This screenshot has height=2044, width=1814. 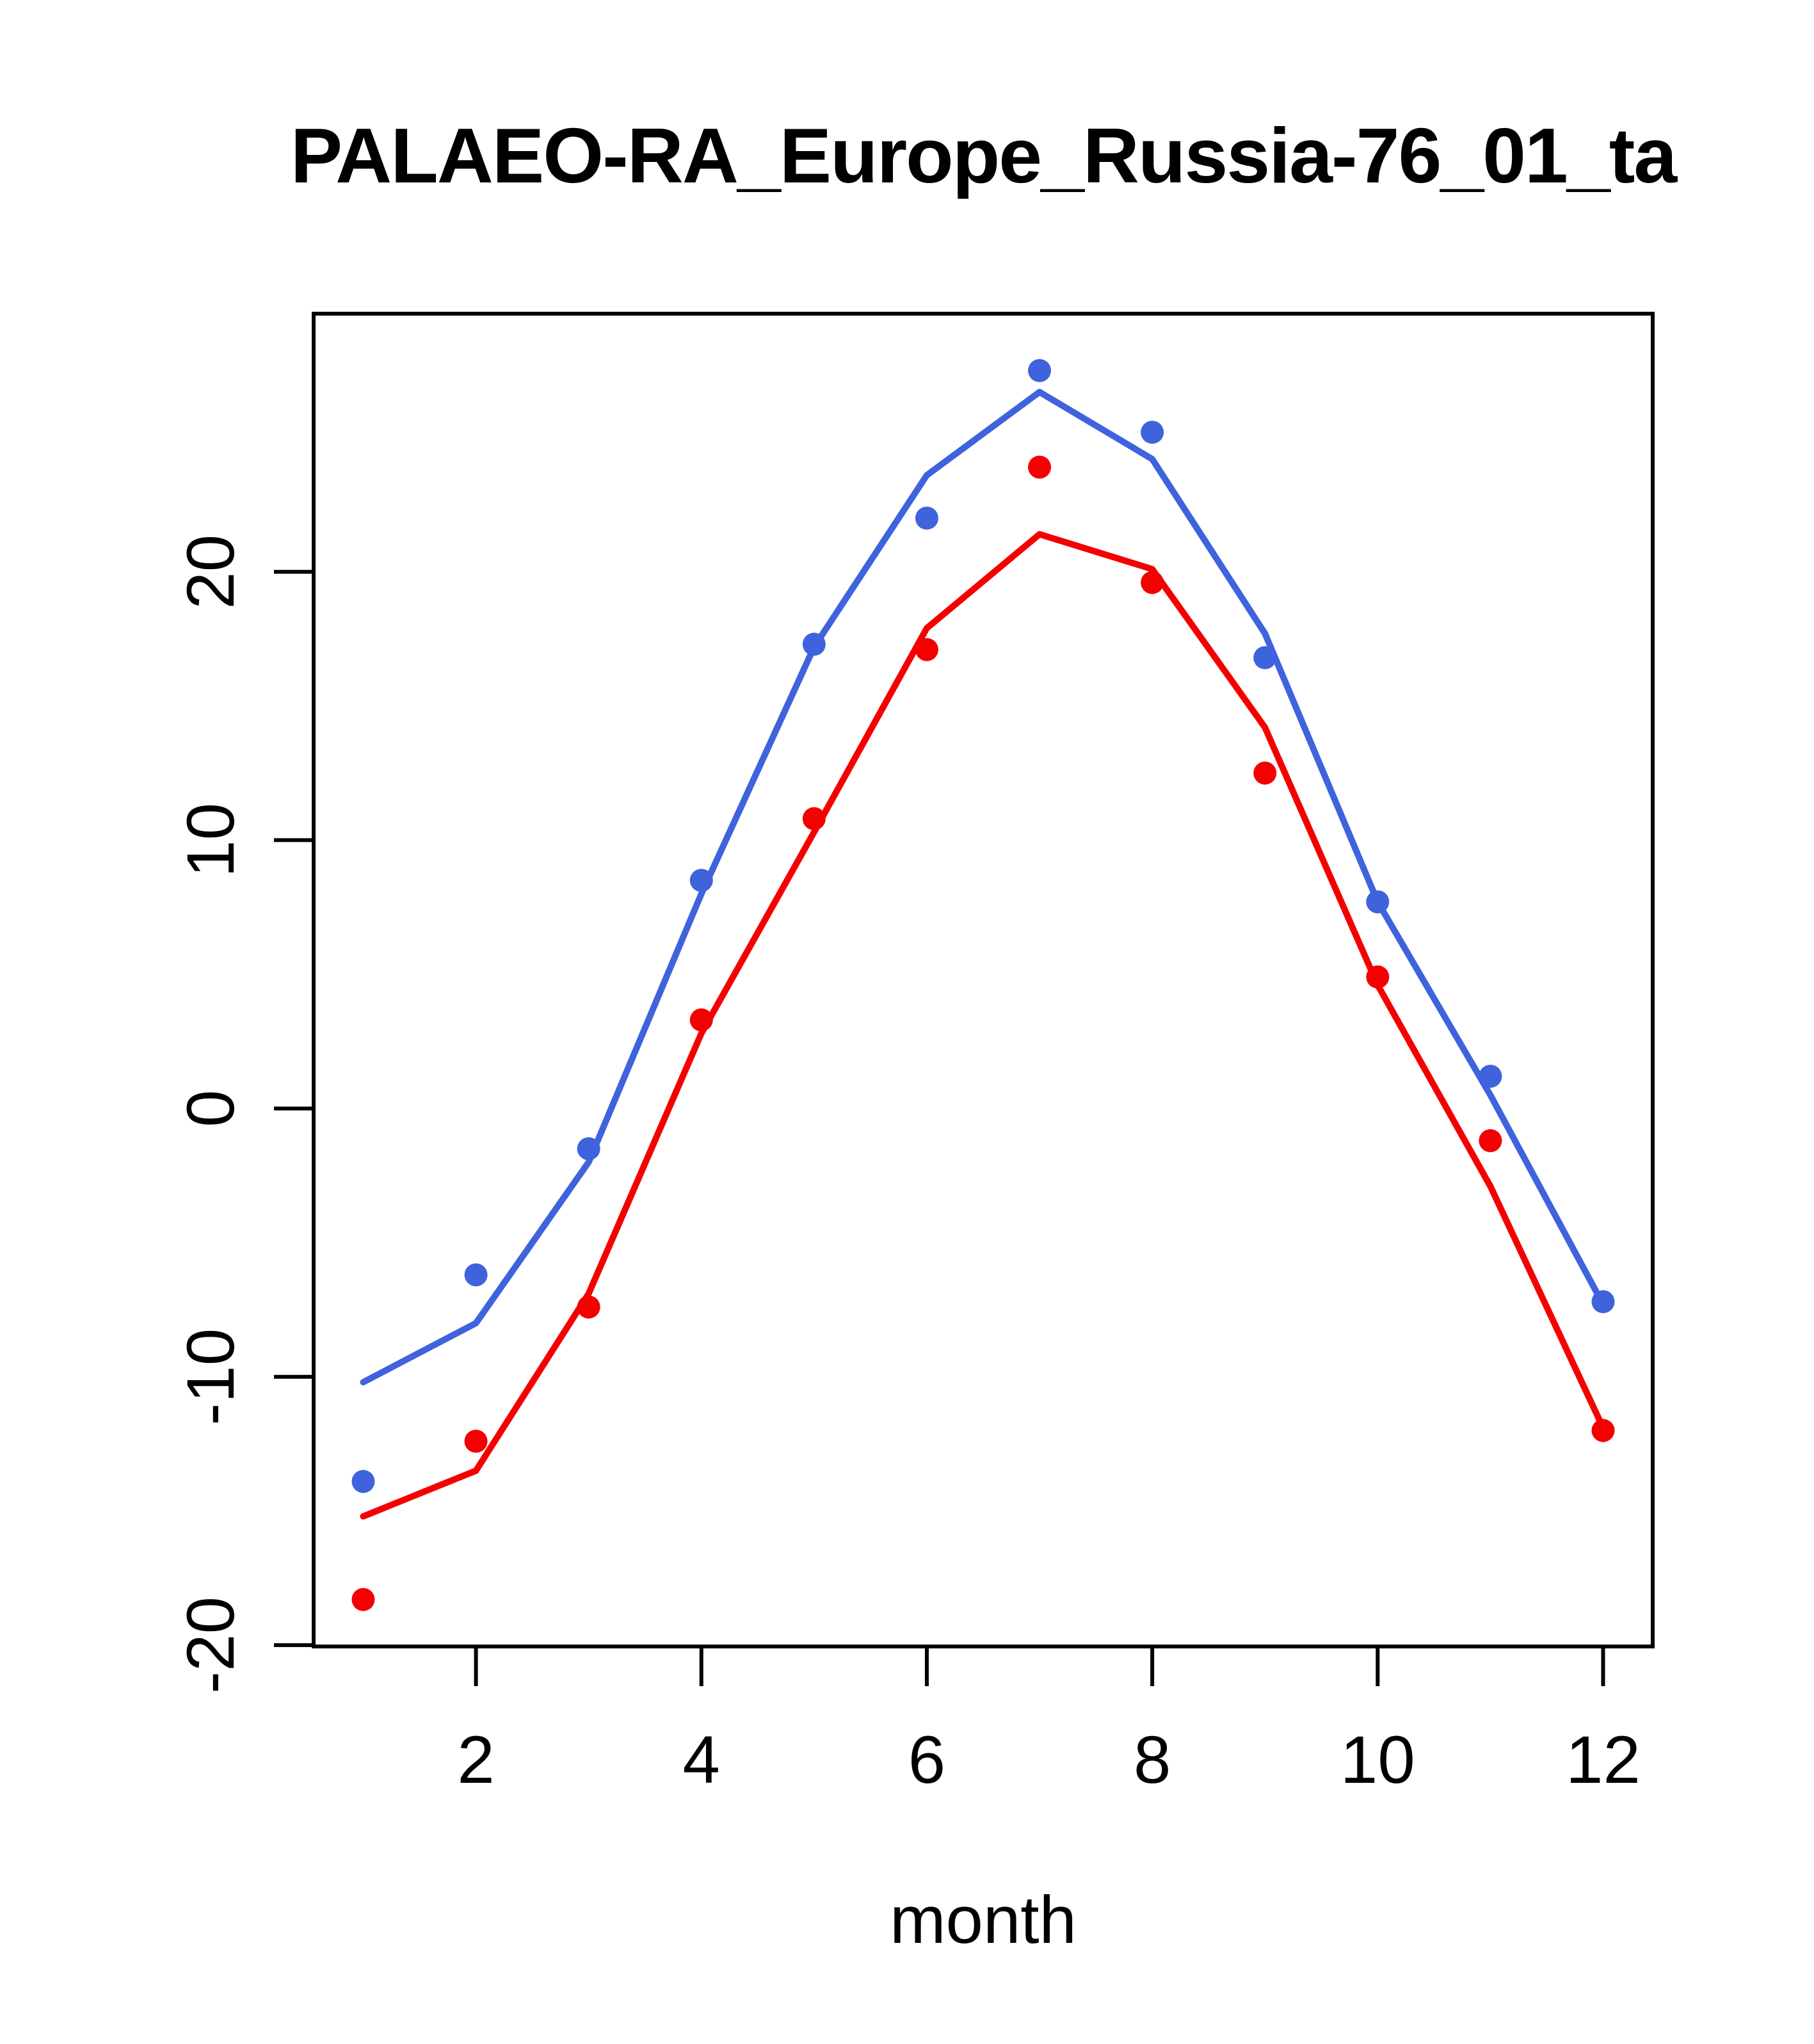 I want to click on y-tick-label: 0, so click(x=210, y=1108).